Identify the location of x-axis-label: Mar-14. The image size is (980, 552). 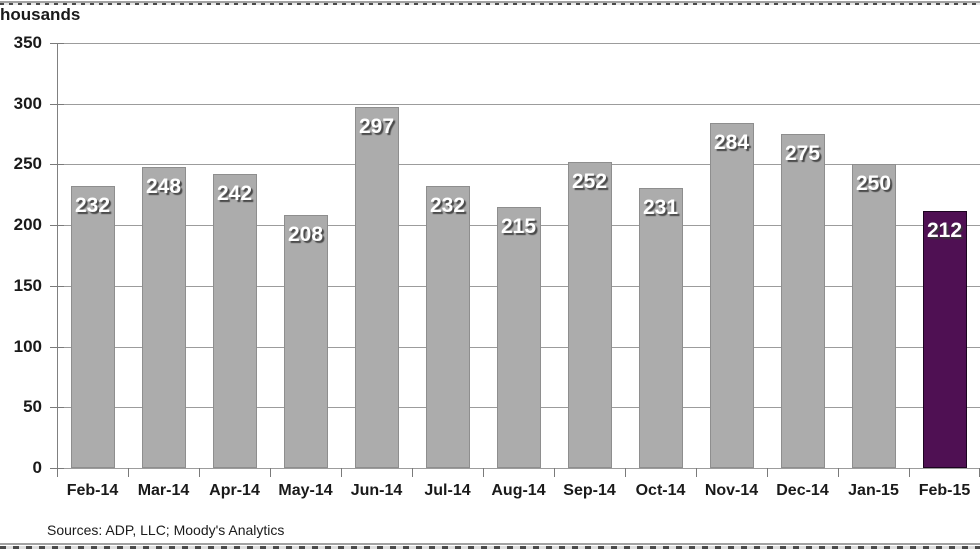
(163, 490).